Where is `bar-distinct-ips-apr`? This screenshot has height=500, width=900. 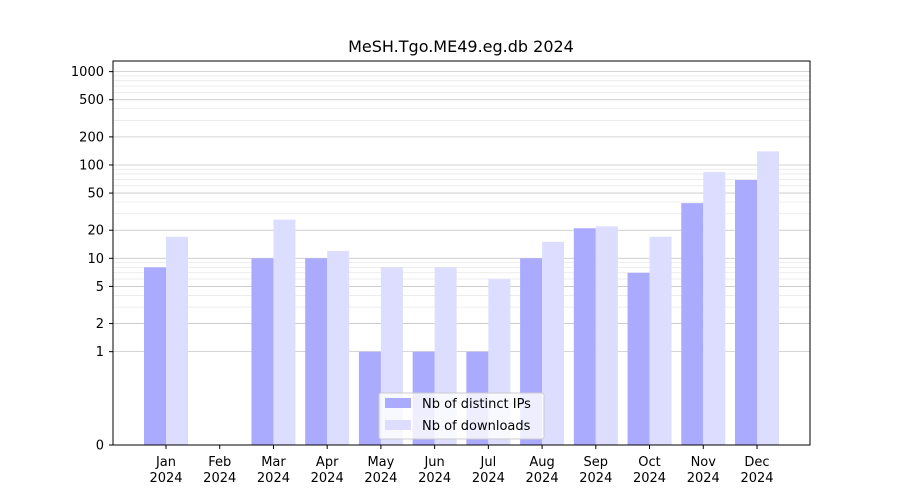
bar-distinct-ips-apr is located at coordinates (316, 351).